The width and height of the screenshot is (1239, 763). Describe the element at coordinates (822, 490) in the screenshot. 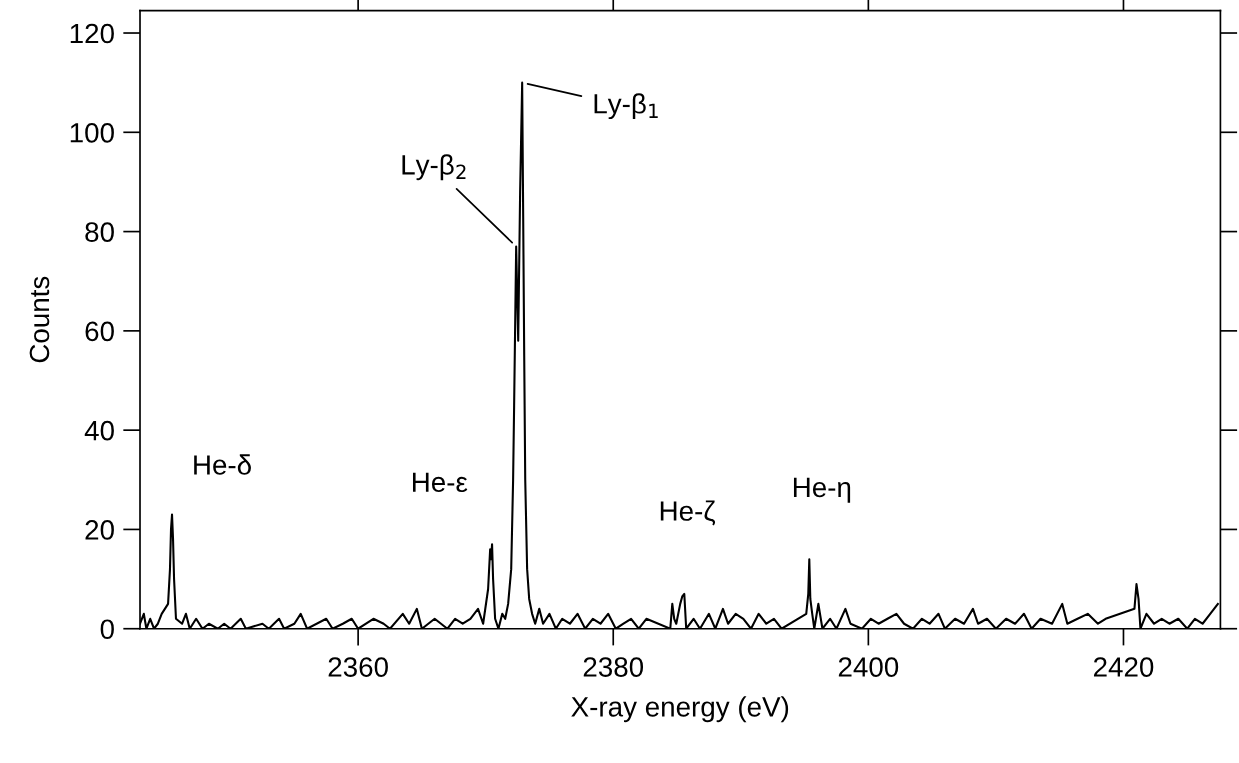

I see `annotation: He-η` at that location.